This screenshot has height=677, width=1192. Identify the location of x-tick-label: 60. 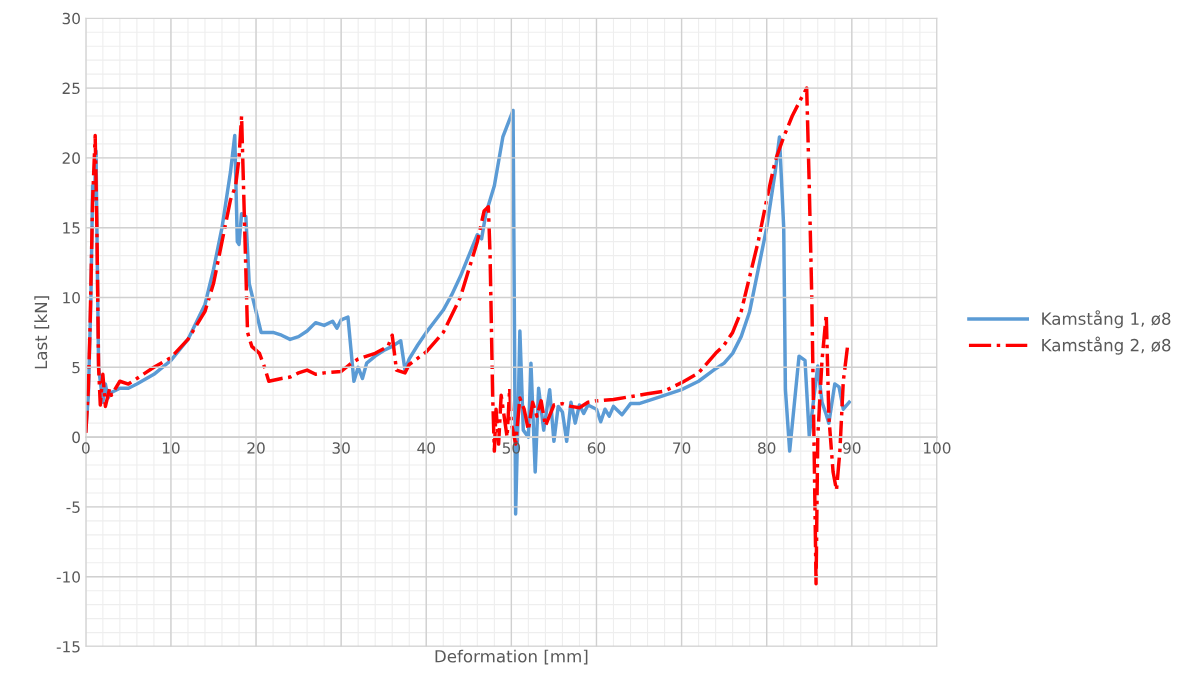
(596, 448).